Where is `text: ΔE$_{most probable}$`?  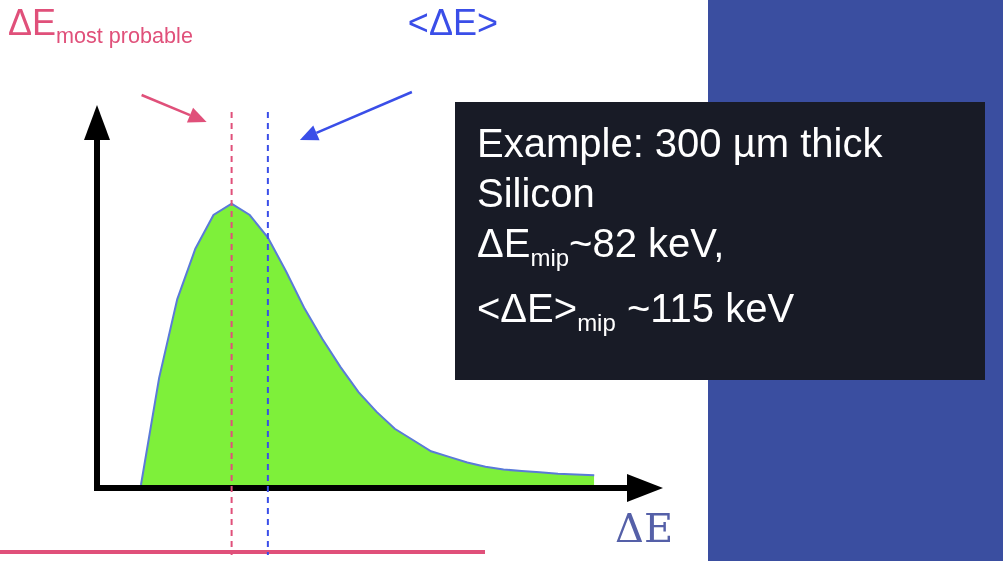 text: ΔE$_{most probable}$ is located at coordinates (100, 26).